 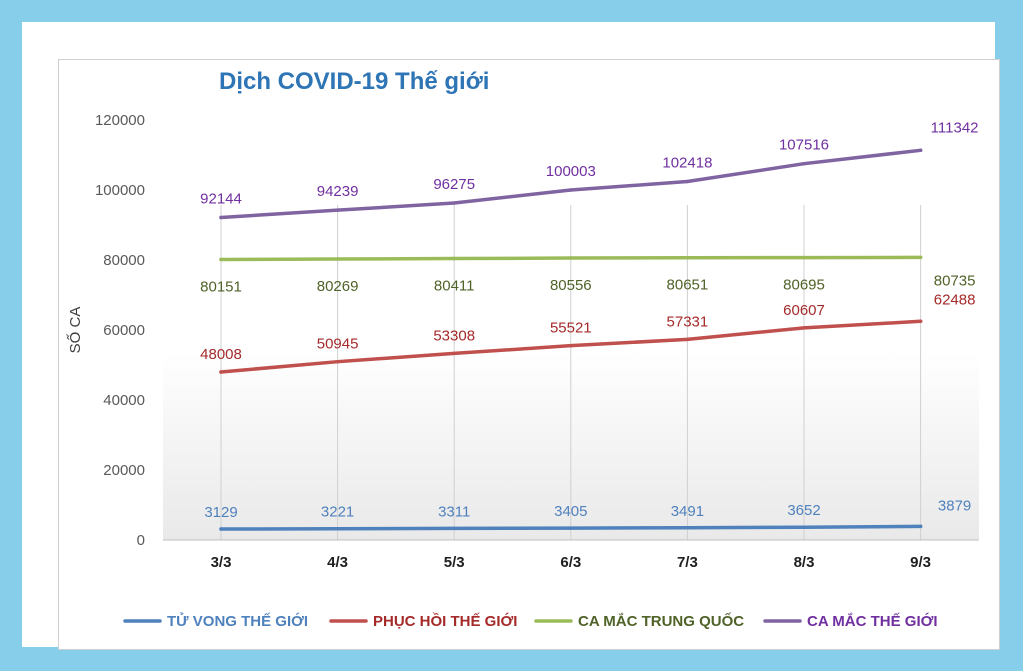 I want to click on x-tick-label: 8/3, so click(x=804, y=562).